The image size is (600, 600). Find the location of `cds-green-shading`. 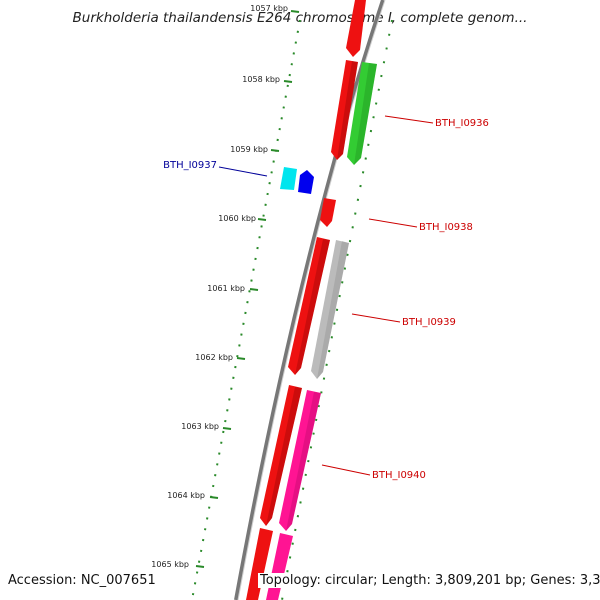

cds-green-shading is located at coordinates (365, 114).